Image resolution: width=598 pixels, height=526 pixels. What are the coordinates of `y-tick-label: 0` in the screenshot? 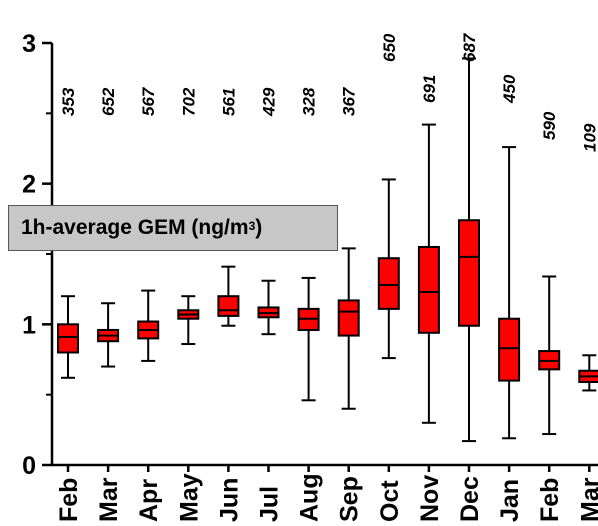 It's located at (29, 466).